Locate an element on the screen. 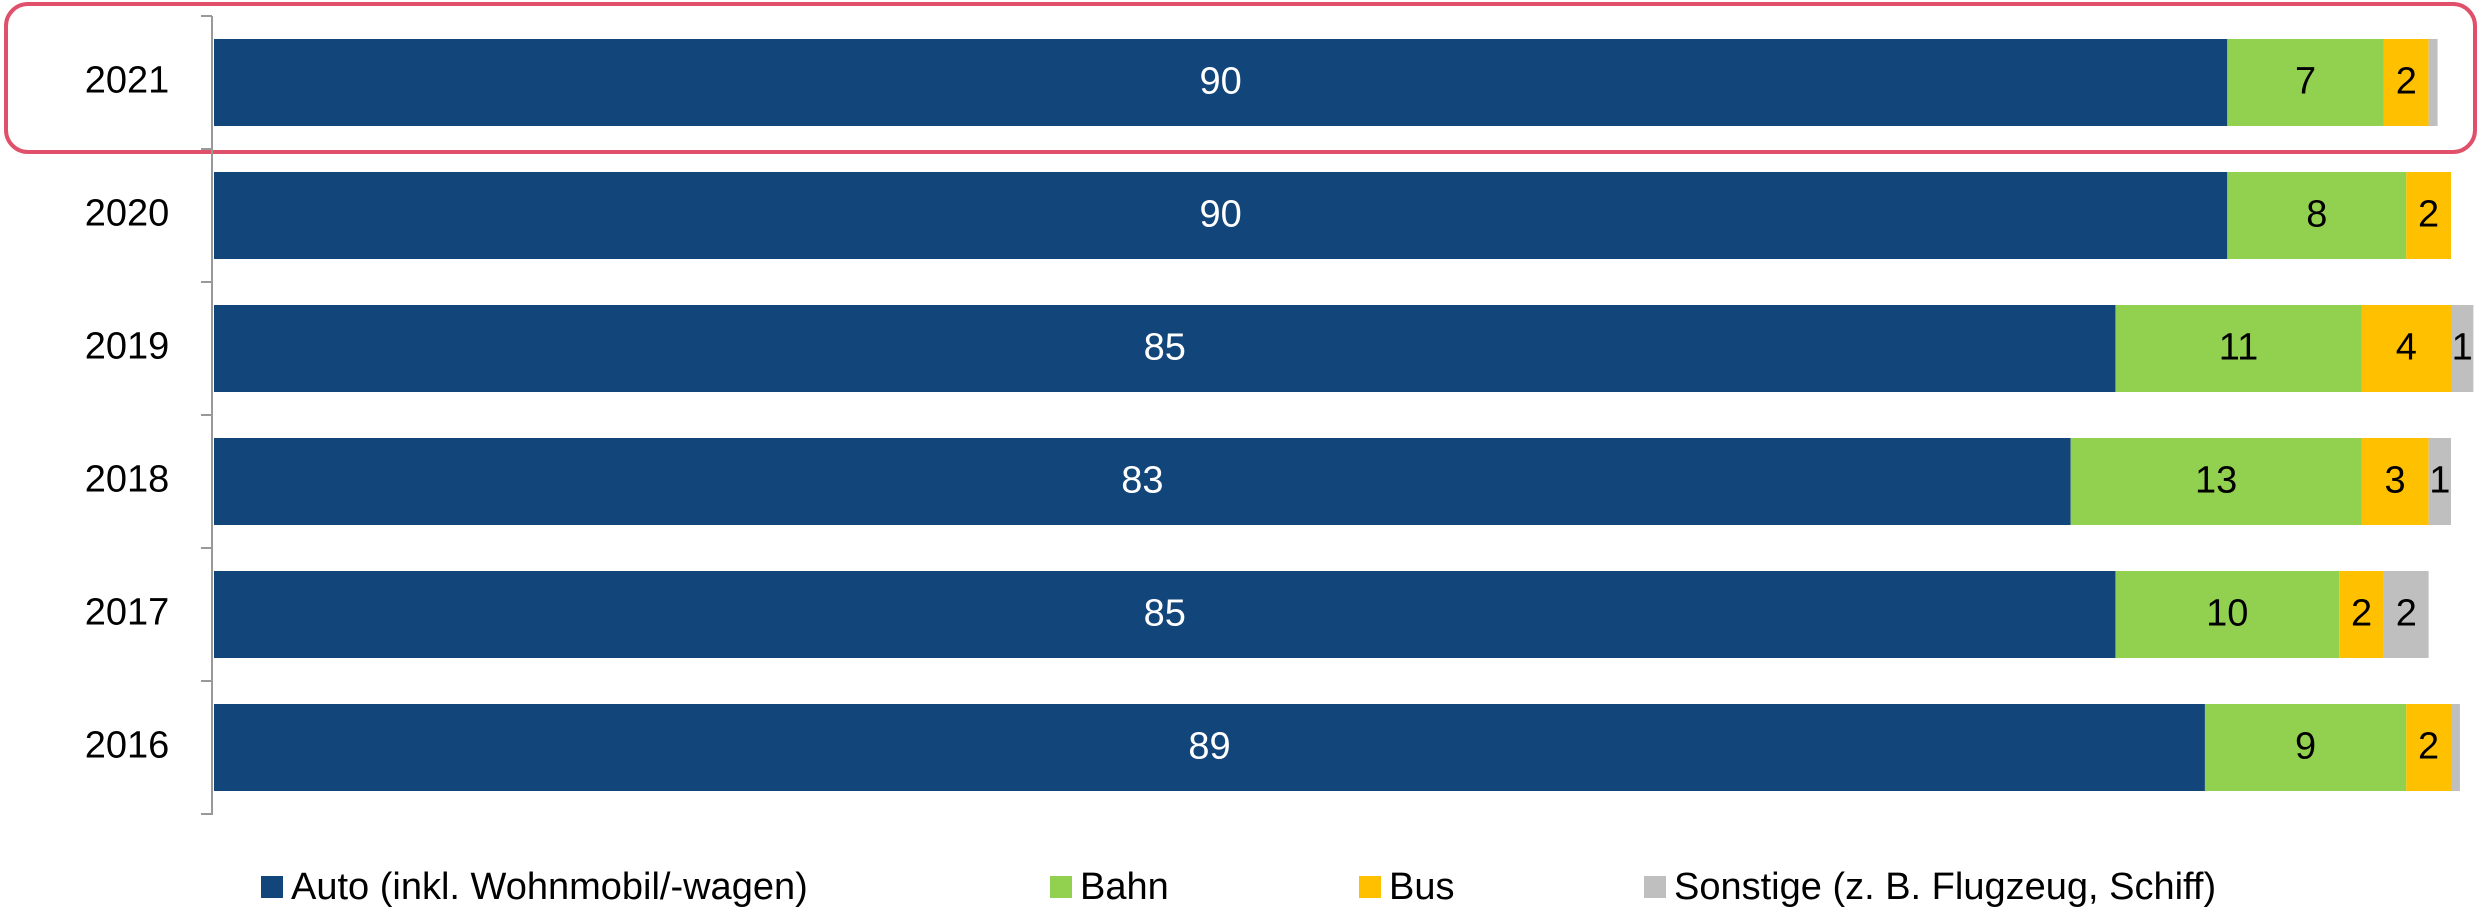 The width and height of the screenshot is (2483, 914). legend-label: Sonstige (z. B. Flugzeug, Schiff) is located at coordinates (1945, 887).